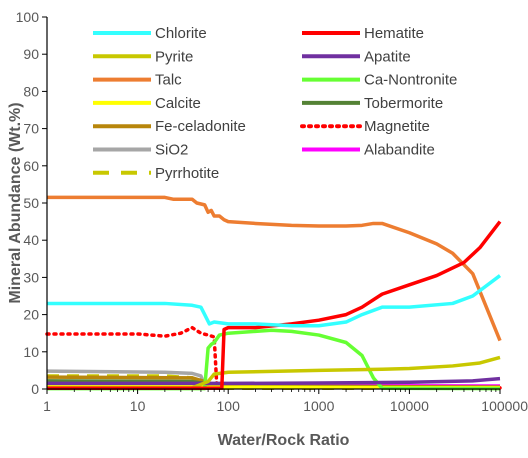  What do you see at coordinates (174, 56) in the screenshot?
I see `legend-label: Pyrite` at bounding box center [174, 56].